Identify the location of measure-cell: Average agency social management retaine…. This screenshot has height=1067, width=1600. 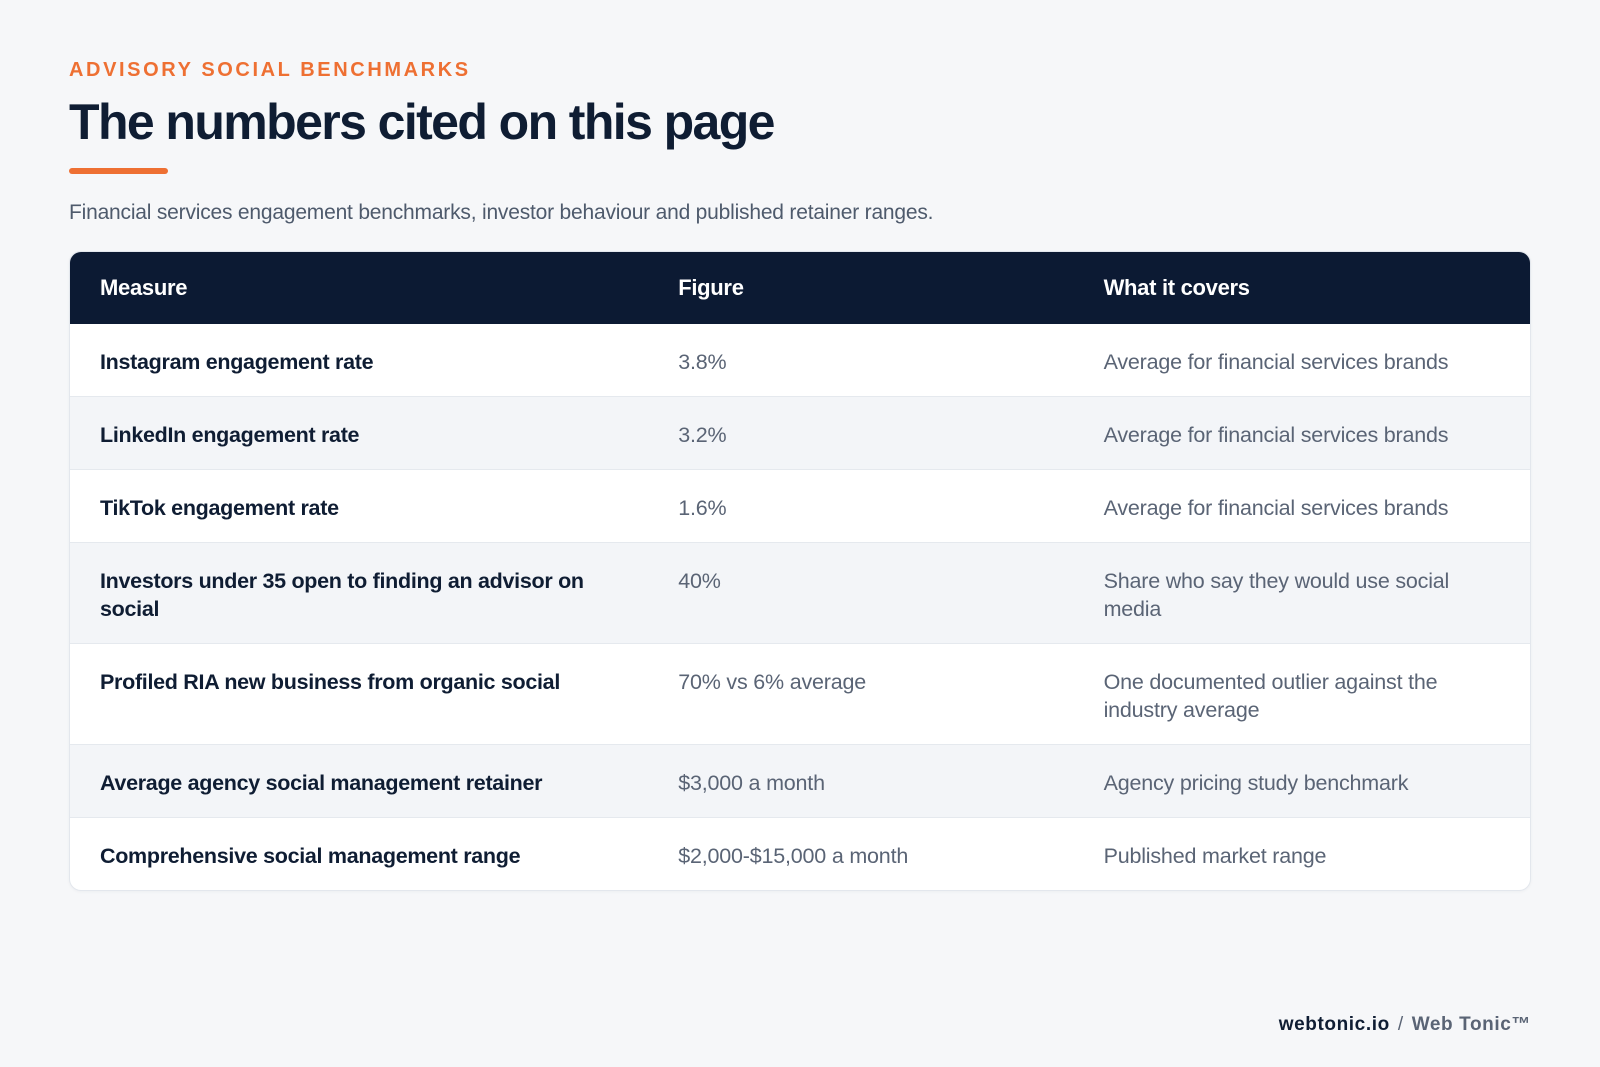
(321, 783).